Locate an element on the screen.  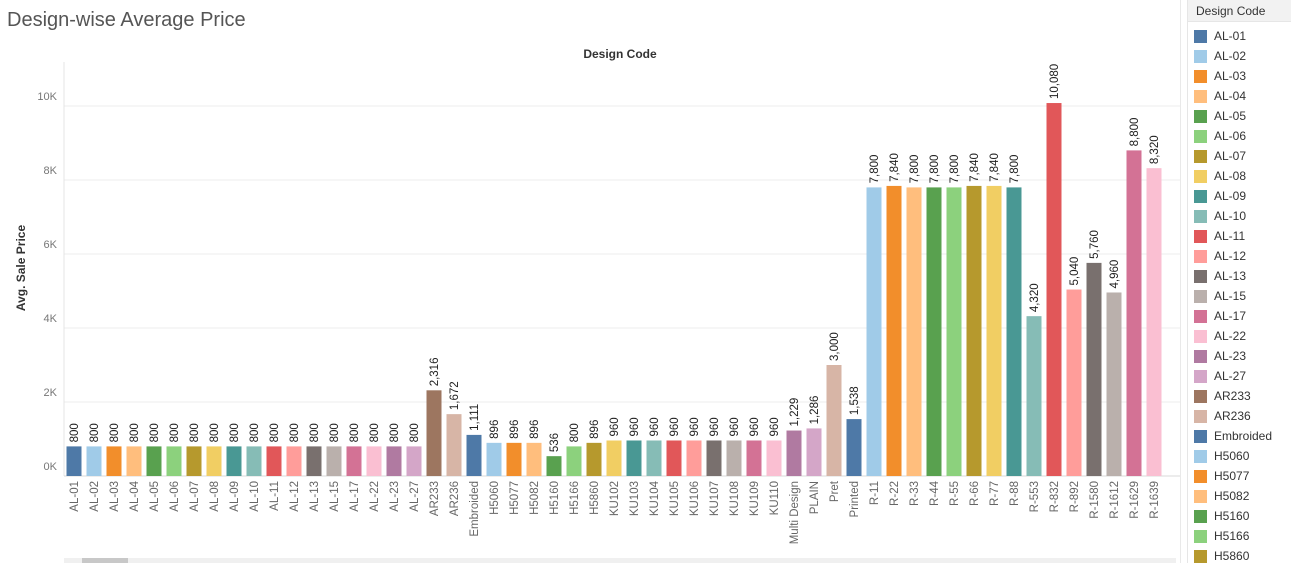
legend-item: H5160 is located at coordinates (1242, 516).